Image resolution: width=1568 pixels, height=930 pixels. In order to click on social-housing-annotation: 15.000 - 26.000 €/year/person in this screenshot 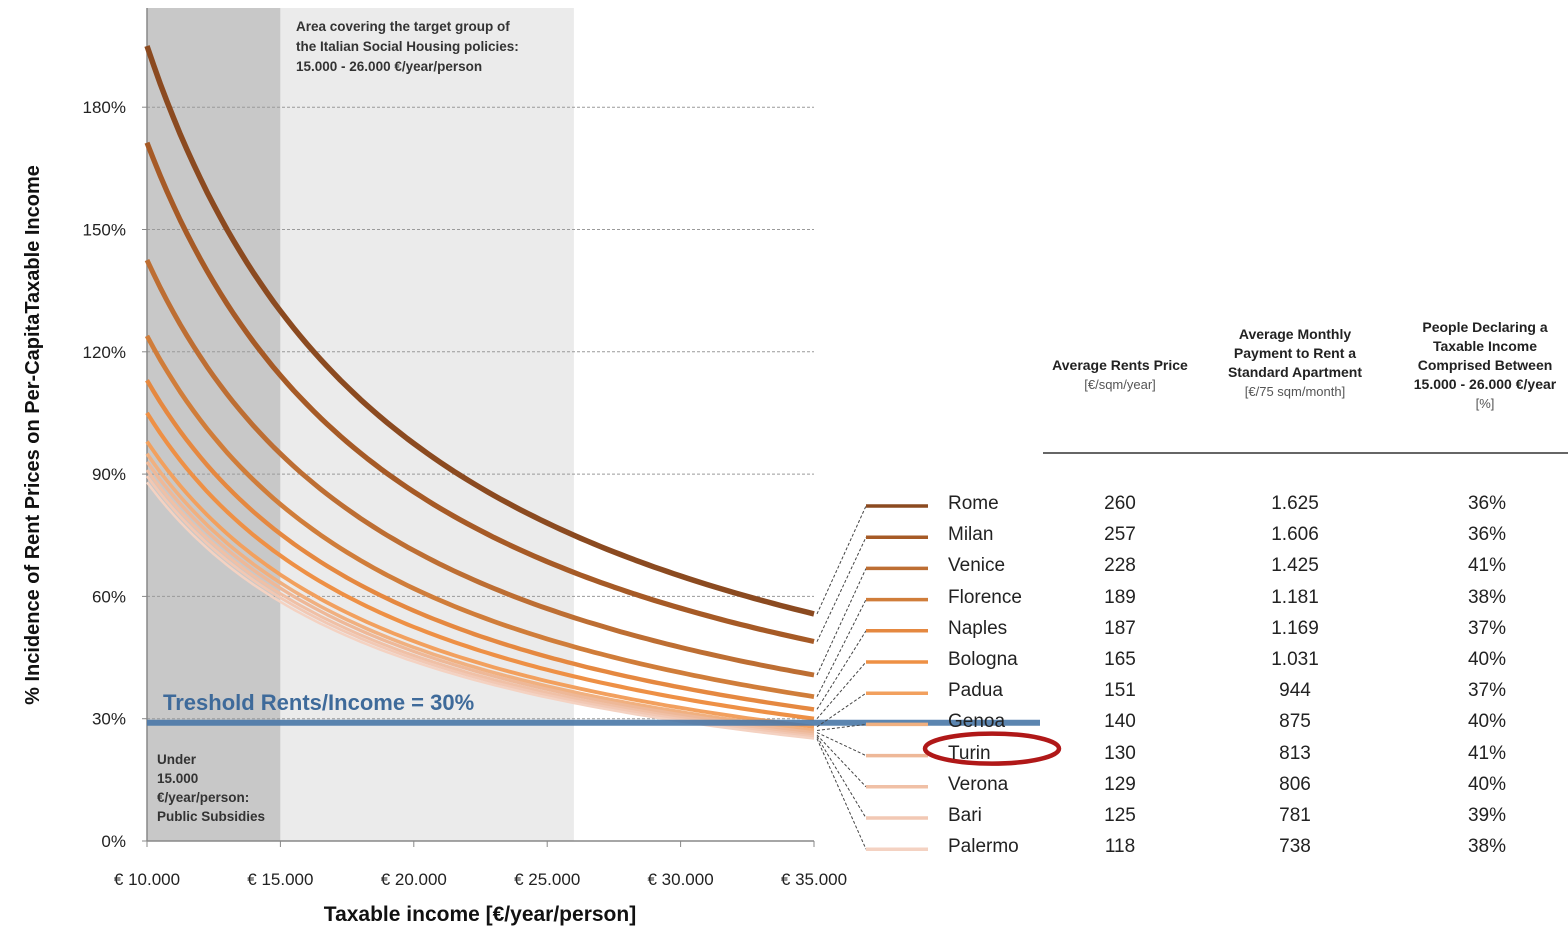, I will do `click(389, 66)`.